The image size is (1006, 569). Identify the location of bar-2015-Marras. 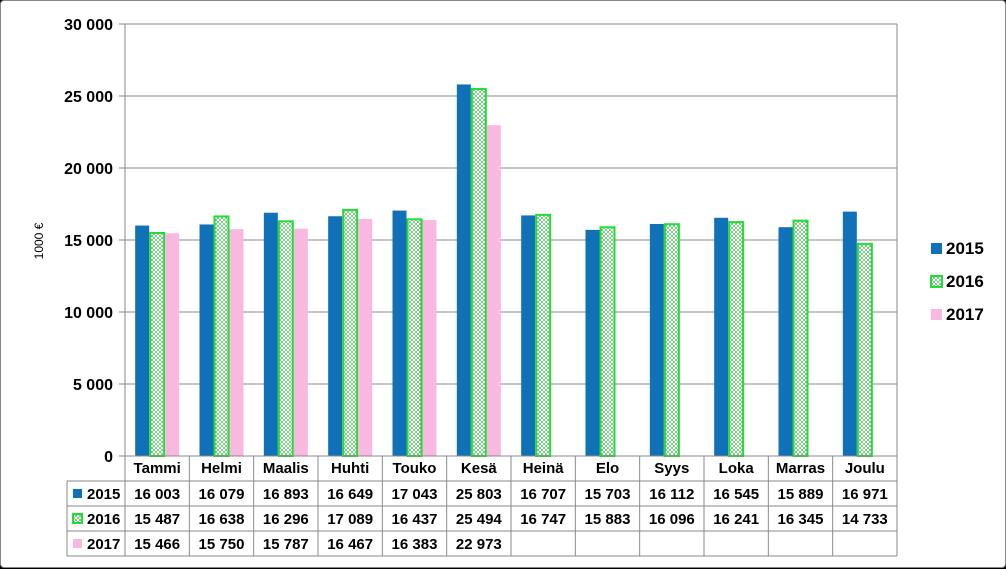
(785, 341).